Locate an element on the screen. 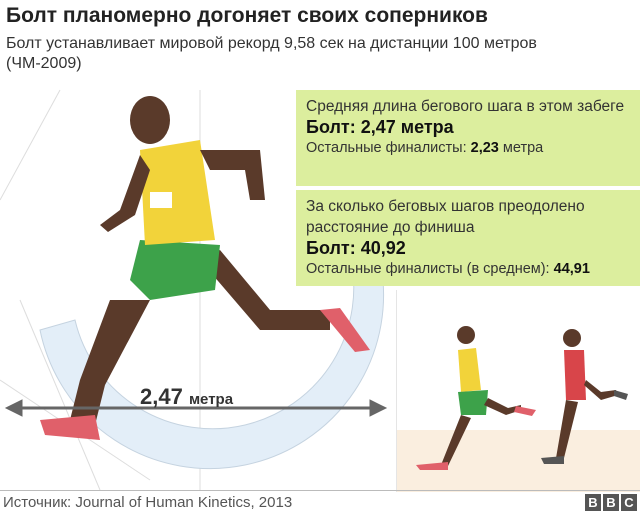 This screenshot has height=516, width=640. footer-divider is located at coordinates (320, 490).